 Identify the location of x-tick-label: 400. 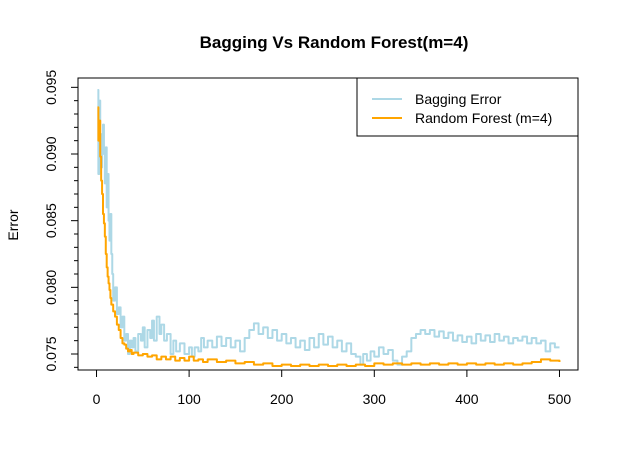
(467, 399).